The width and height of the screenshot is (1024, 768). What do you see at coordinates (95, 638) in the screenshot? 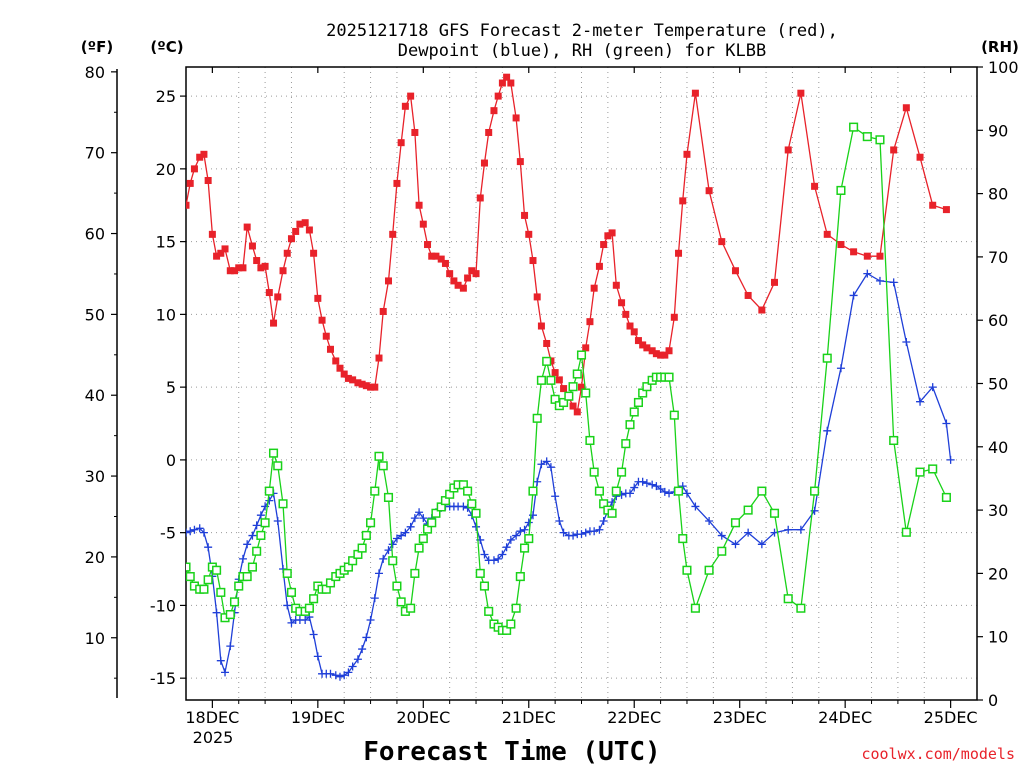
I see `axis-f-tick-label: 10` at bounding box center [95, 638].